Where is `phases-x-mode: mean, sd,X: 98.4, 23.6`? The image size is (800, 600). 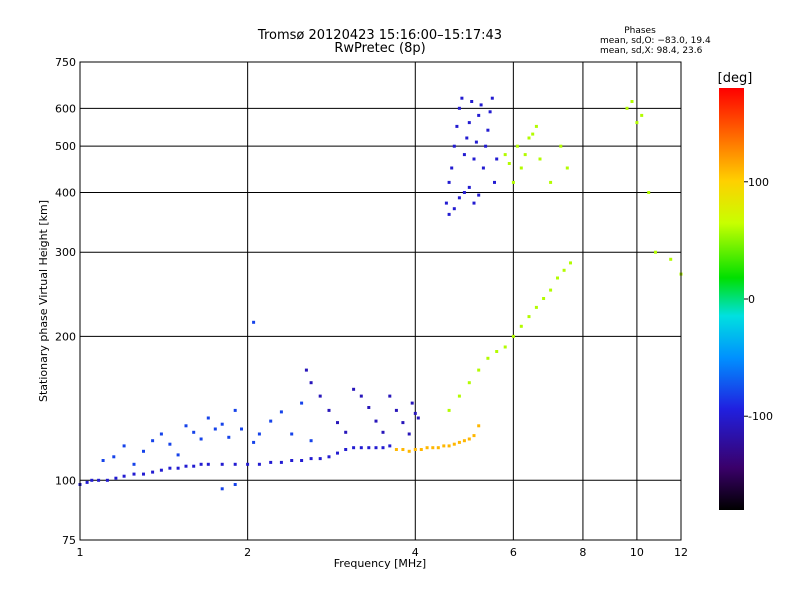
phases-x-mode: mean, sd,X: 98.4, 23.6 is located at coordinates (651, 51).